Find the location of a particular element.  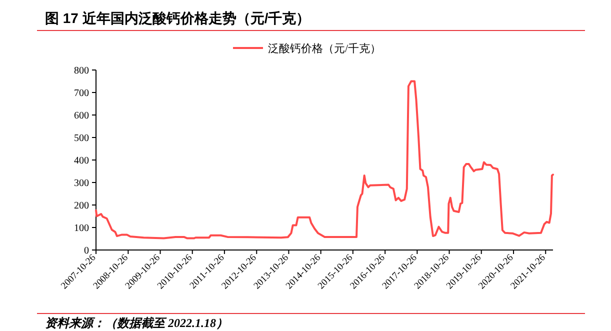

y-tick-label: 300 is located at coordinates (81, 183).